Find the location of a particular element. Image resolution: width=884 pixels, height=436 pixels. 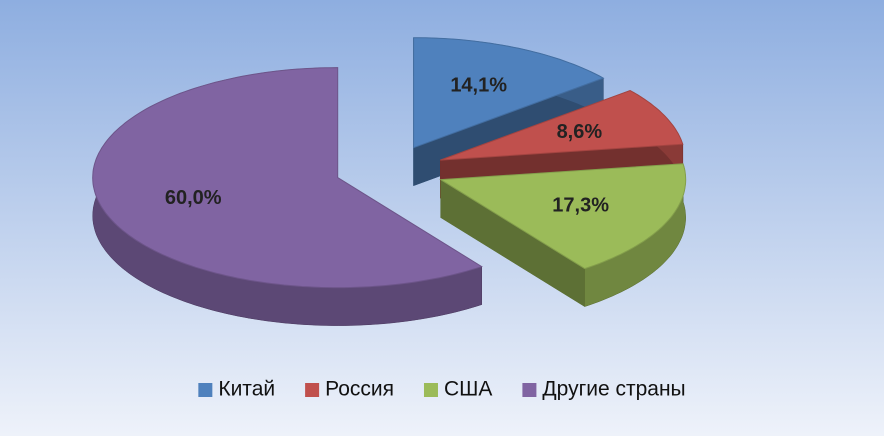

data-label: 17,3% is located at coordinates (580, 205).